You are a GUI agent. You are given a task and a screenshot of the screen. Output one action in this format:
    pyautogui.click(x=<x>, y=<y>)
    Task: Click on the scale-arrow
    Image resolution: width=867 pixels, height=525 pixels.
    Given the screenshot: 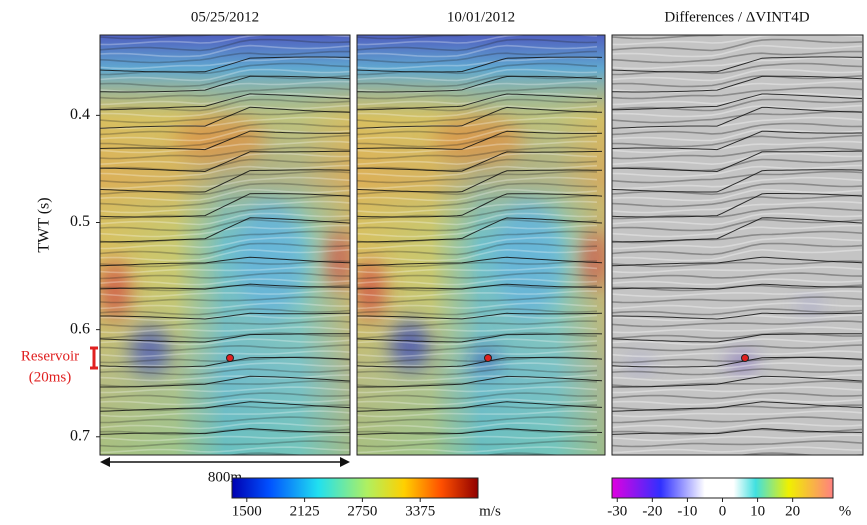 What is the action you would take?
    pyautogui.click(x=225, y=462)
    